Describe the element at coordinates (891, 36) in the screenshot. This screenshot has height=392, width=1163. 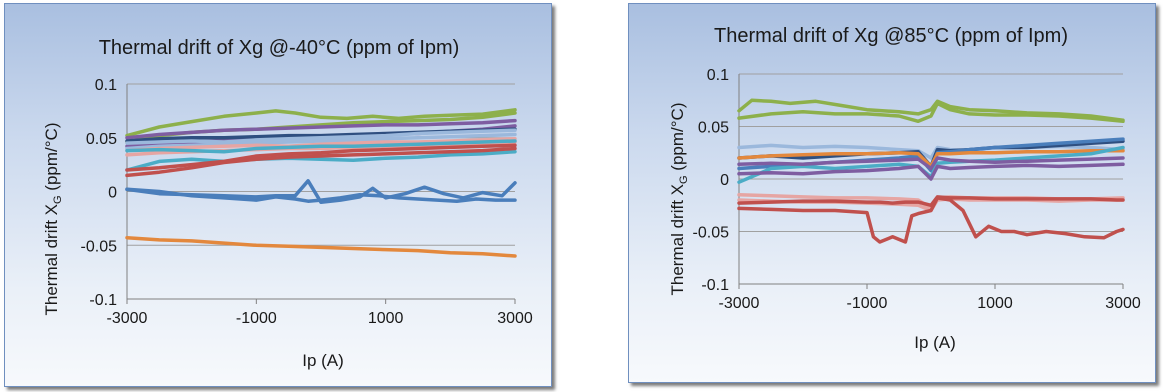
I see `chart-title: Thermal drift of Xg @85°C (ppm of Ipm)` at that location.